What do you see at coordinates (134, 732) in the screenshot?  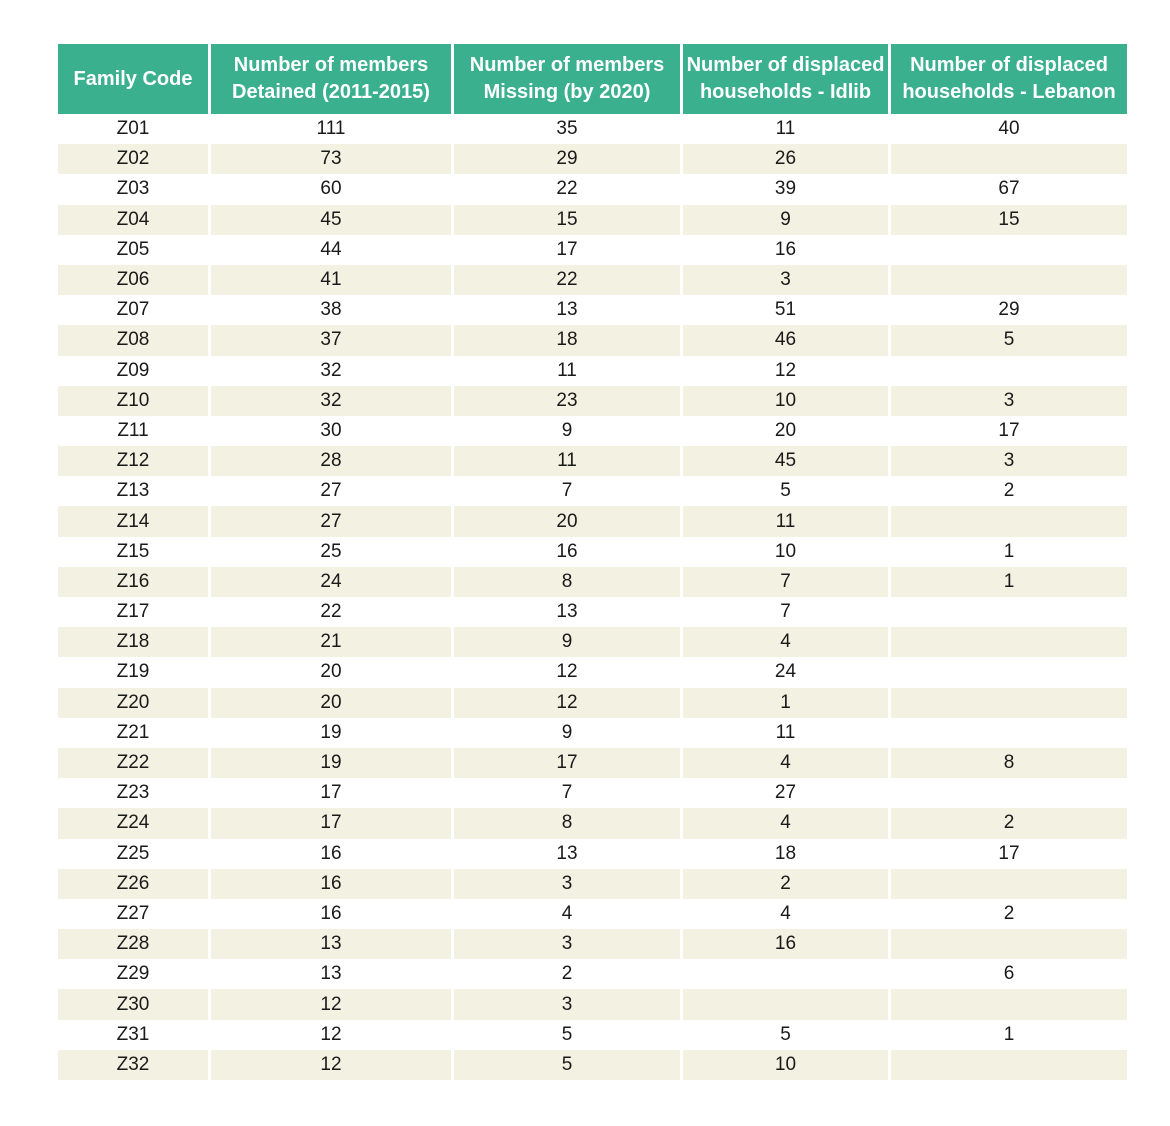 I see `cell-family-code: Z21` at bounding box center [134, 732].